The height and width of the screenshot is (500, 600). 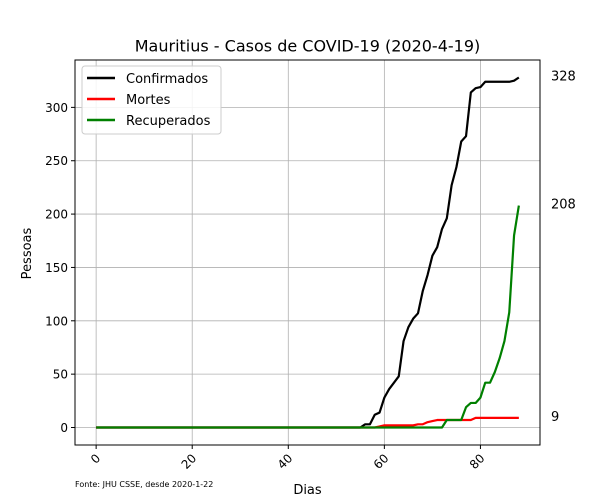 I want to click on series-line-mortes, so click(x=307, y=422).